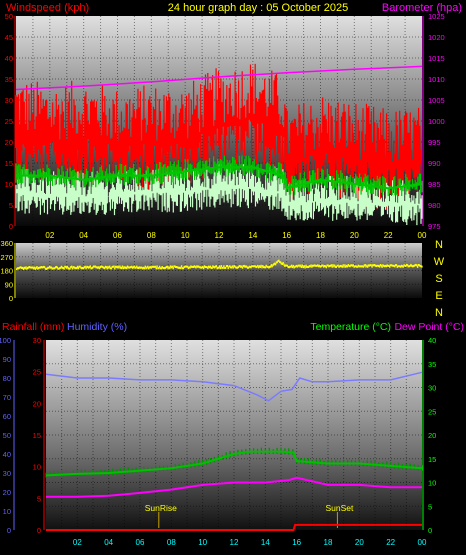  Describe the element at coordinates (339, 508) in the screenshot. I see `sunset-label: SunSet` at that location.